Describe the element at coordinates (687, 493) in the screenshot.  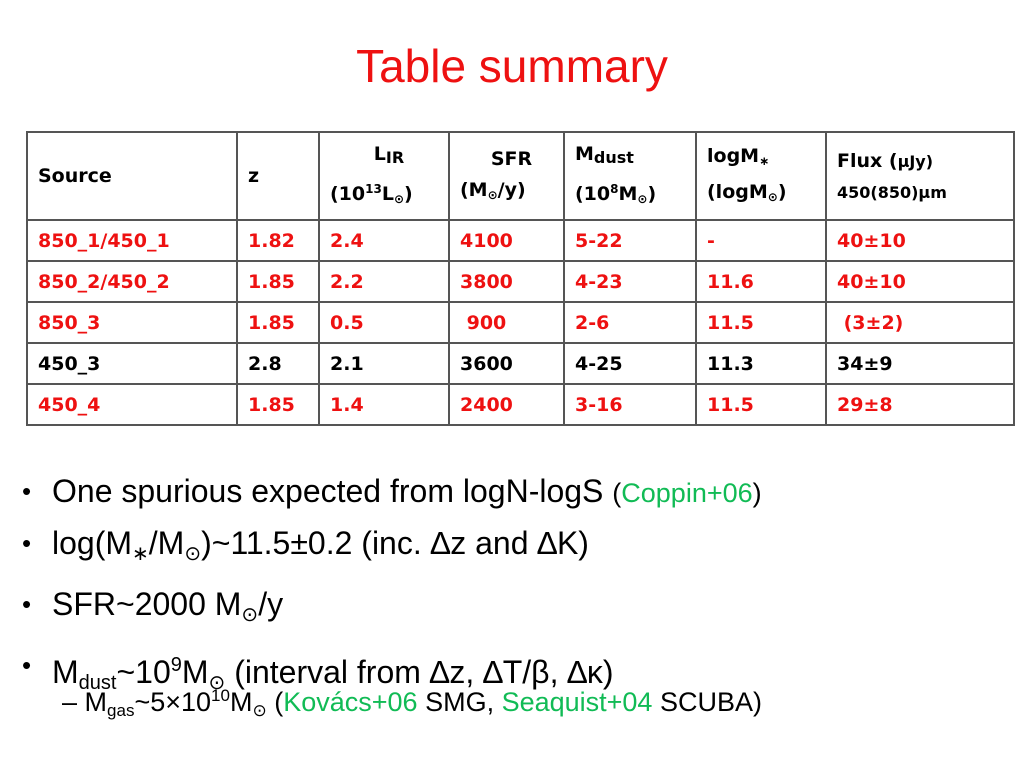
I see `citation-coppin: Coppin+06` at that location.